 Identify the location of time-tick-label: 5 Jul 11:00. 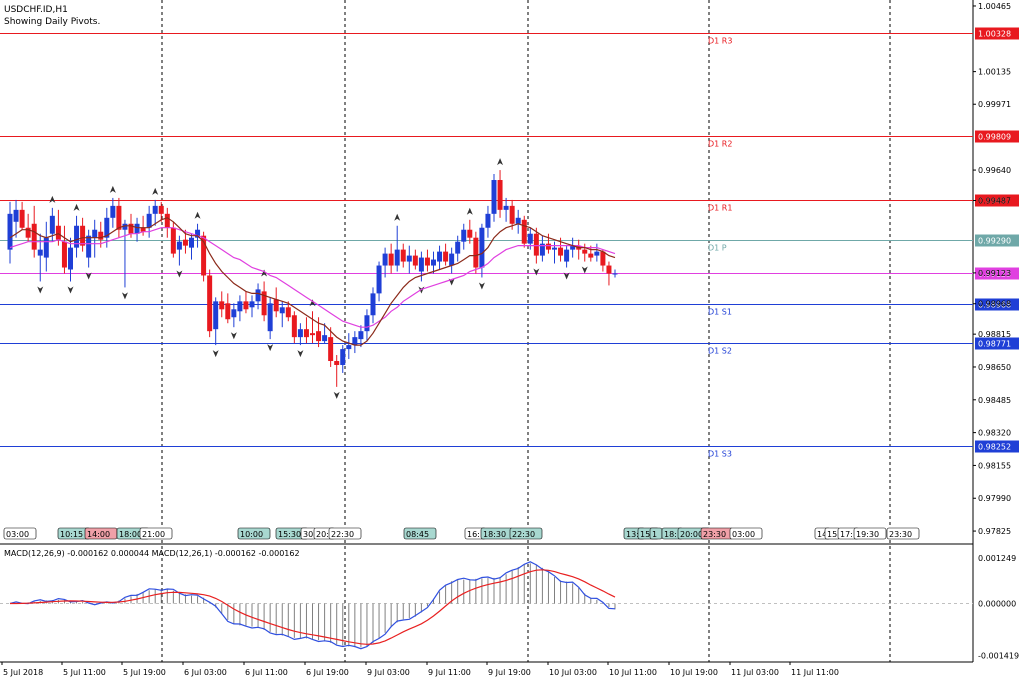
(84, 672).